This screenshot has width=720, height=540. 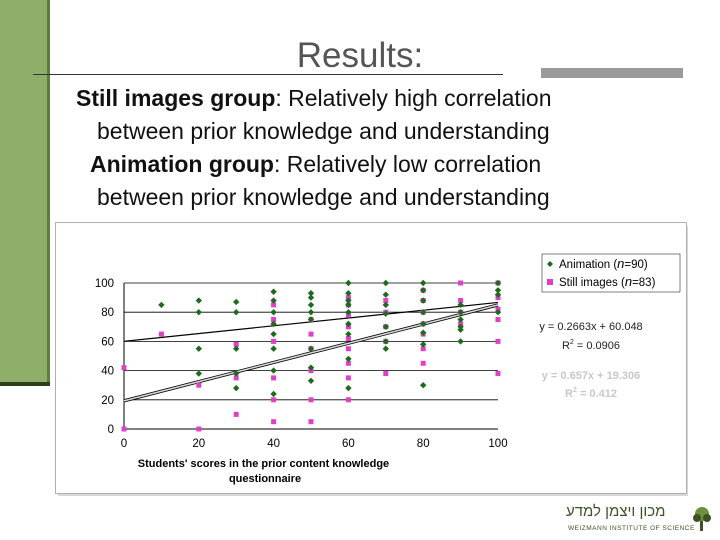 I want to click on x-tick-label-100: 100, so click(x=497, y=444).